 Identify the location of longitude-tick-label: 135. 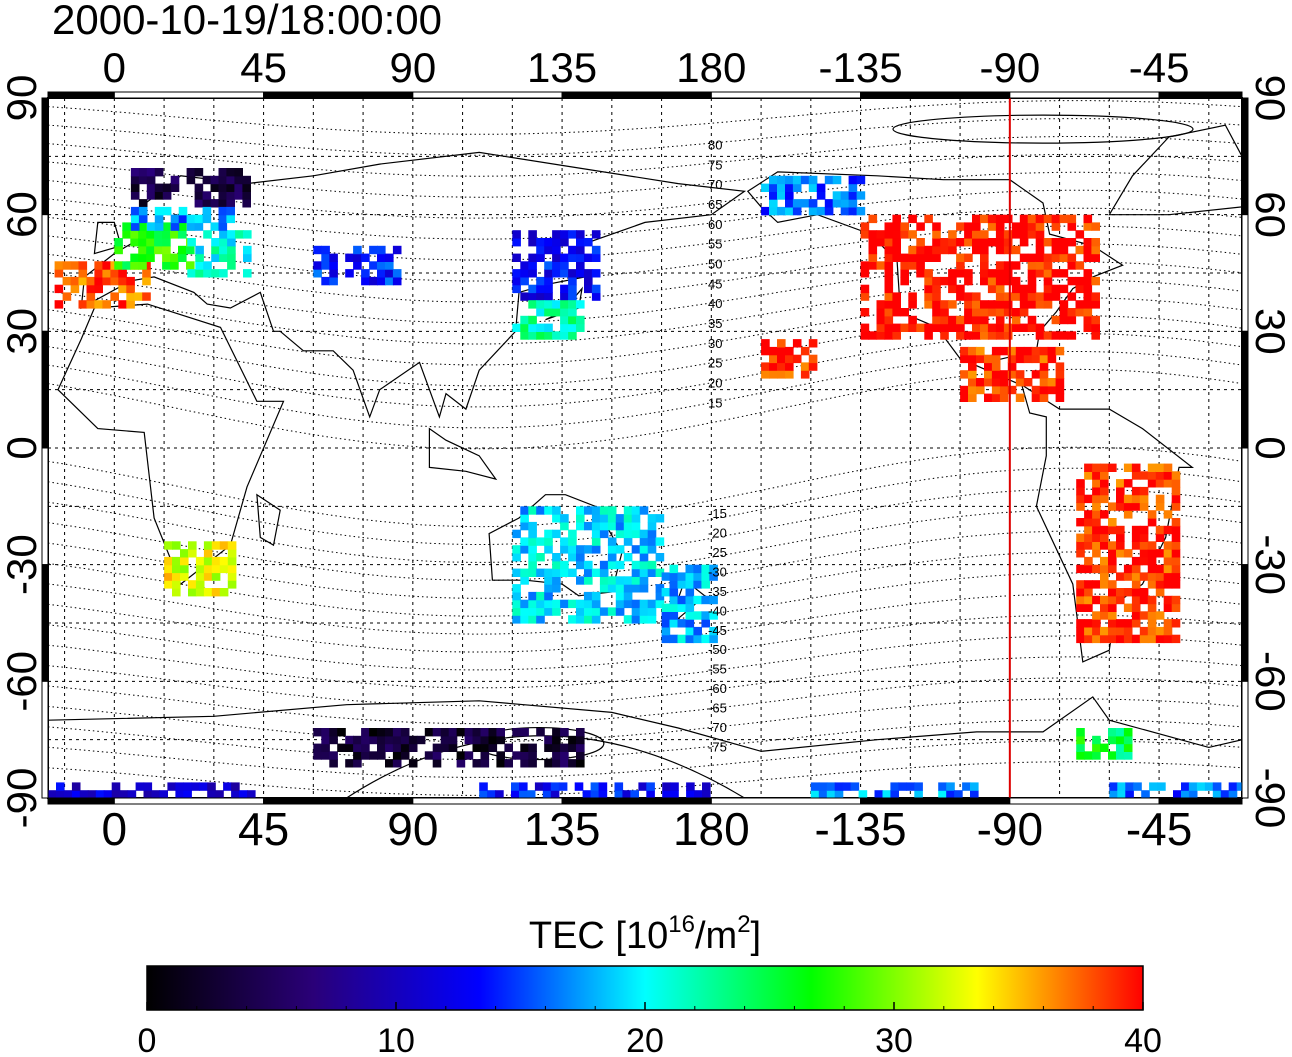
(562, 67).